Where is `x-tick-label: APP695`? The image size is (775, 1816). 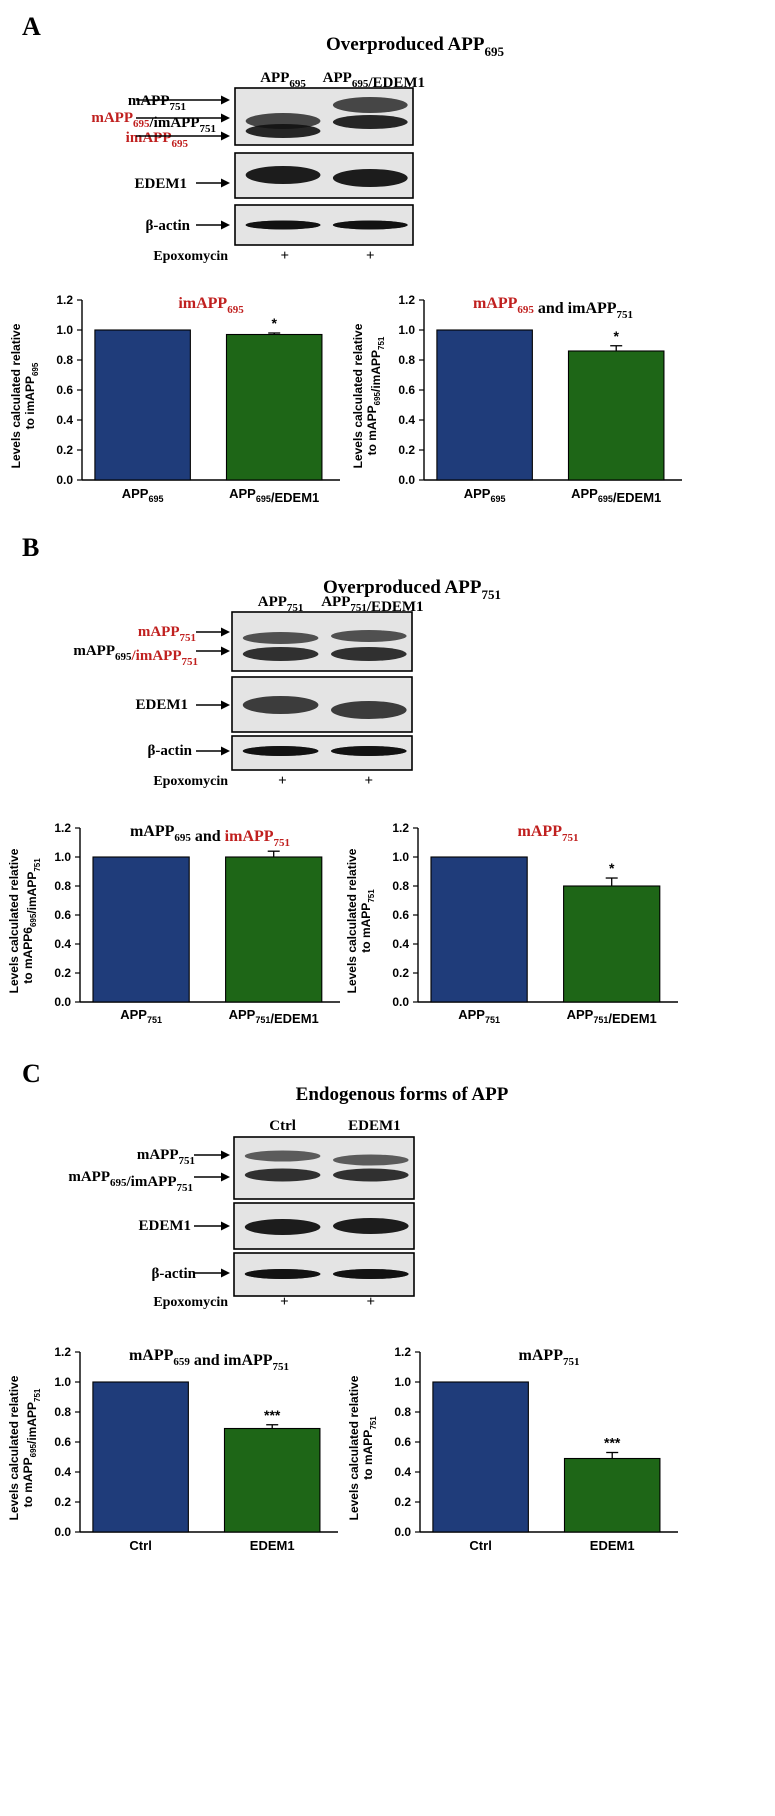
x-tick-label: APP695 is located at coordinates (485, 495).